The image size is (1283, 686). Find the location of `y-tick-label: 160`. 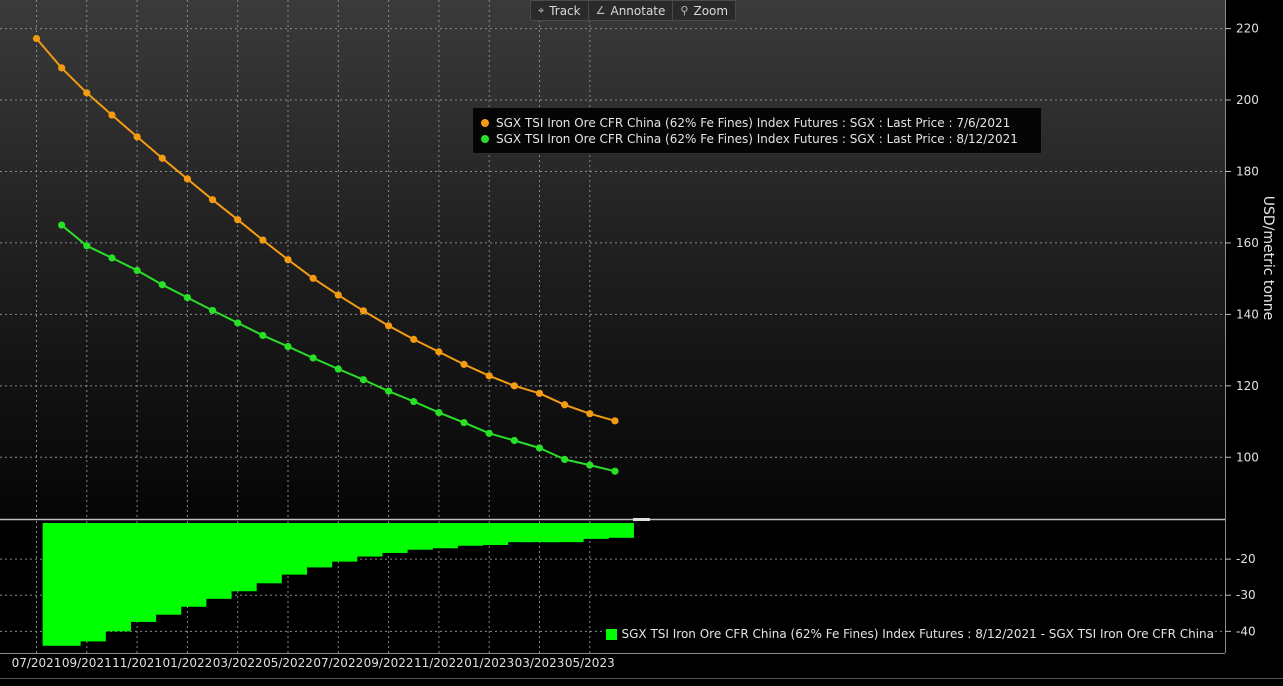

y-tick-label: 160 is located at coordinates (1247, 243).